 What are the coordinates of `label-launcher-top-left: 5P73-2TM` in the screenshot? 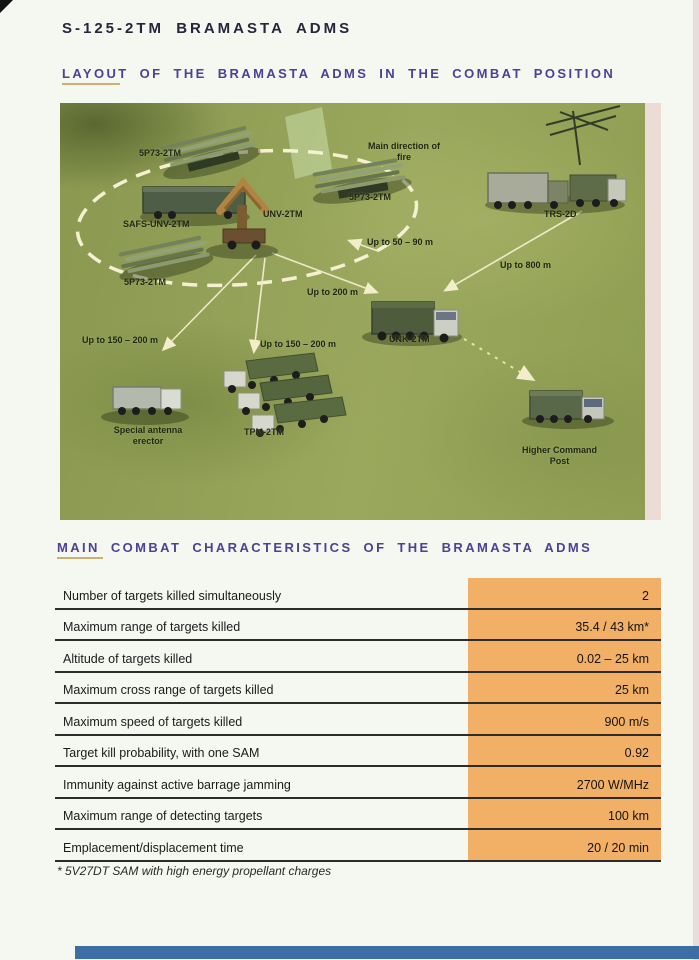 It's located at (160, 153).